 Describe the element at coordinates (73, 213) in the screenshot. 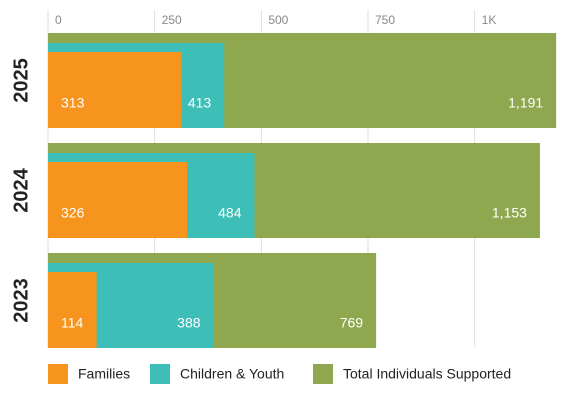

I see `value-label: 326` at that location.